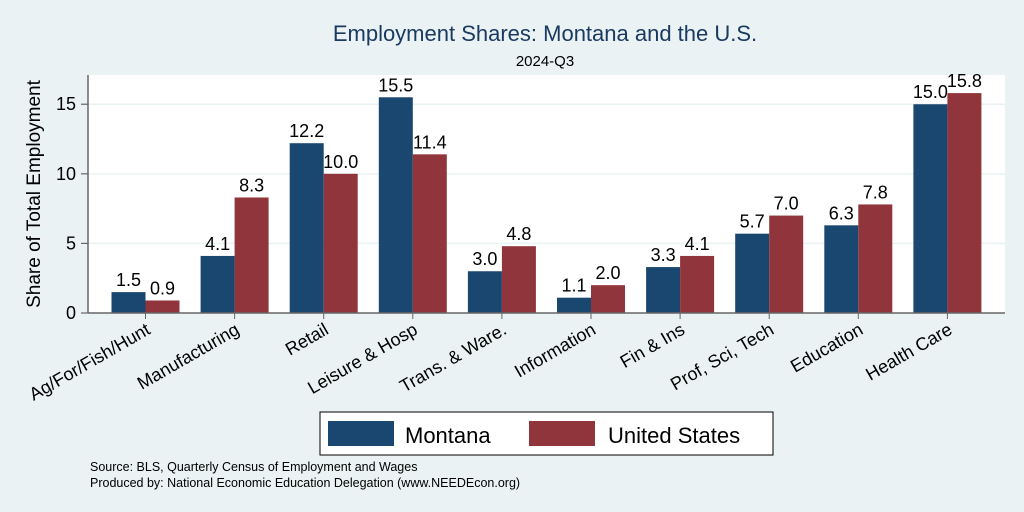 The image size is (1024, 512). Describe the element at coordinates (307, 339) in the screenshot. I see `x-tick-label: Retail` at that location.